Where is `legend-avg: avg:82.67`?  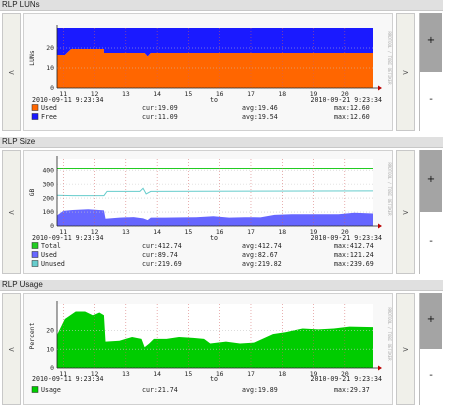
legend-avg: avg:82.67 is located at coordinates (260, 255).